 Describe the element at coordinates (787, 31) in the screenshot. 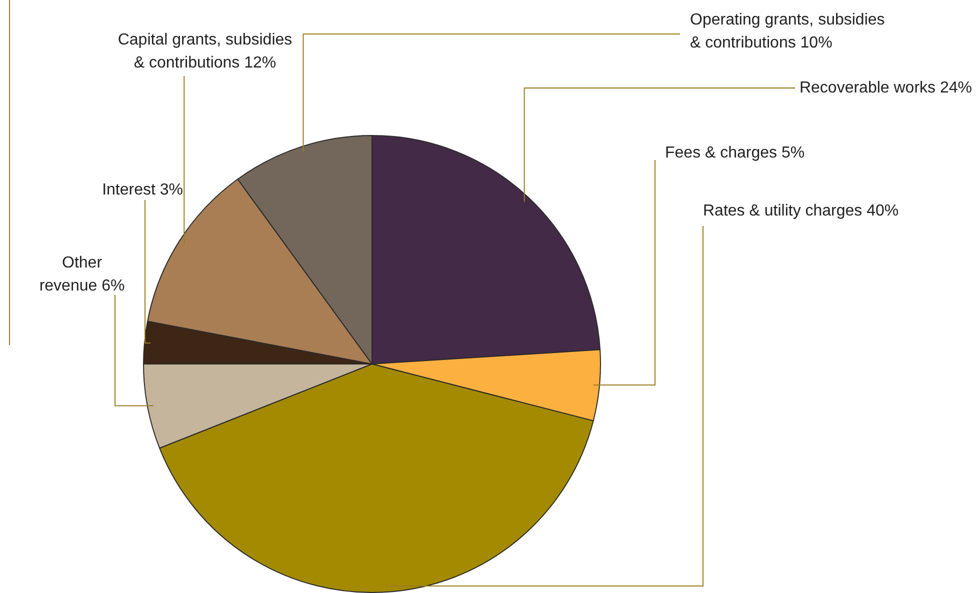

I see `slice-label: Operating grants, subsidies & contributions 10%` at that location.